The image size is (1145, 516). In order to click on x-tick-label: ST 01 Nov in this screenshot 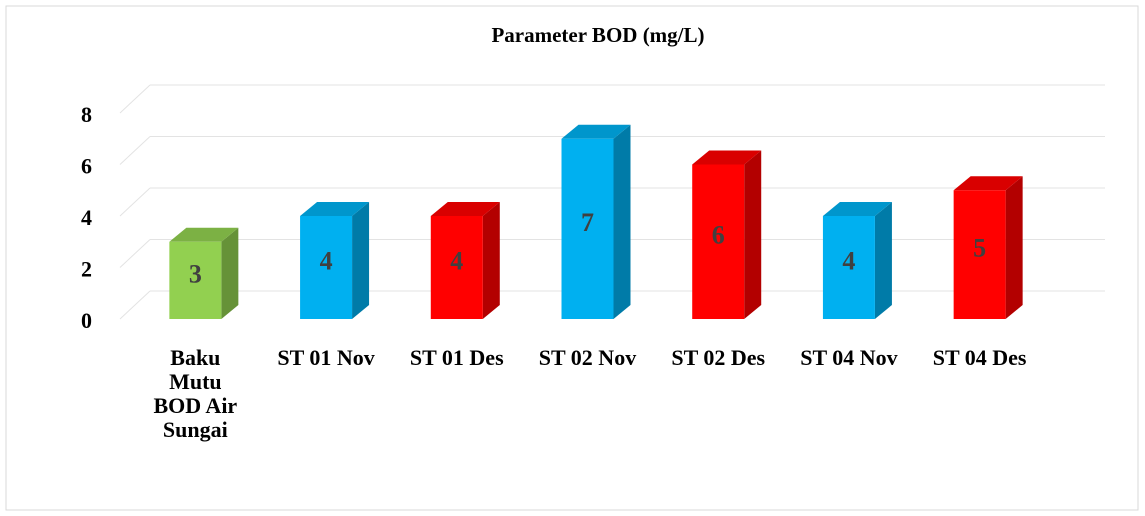, I will do `click(326, 357)`.